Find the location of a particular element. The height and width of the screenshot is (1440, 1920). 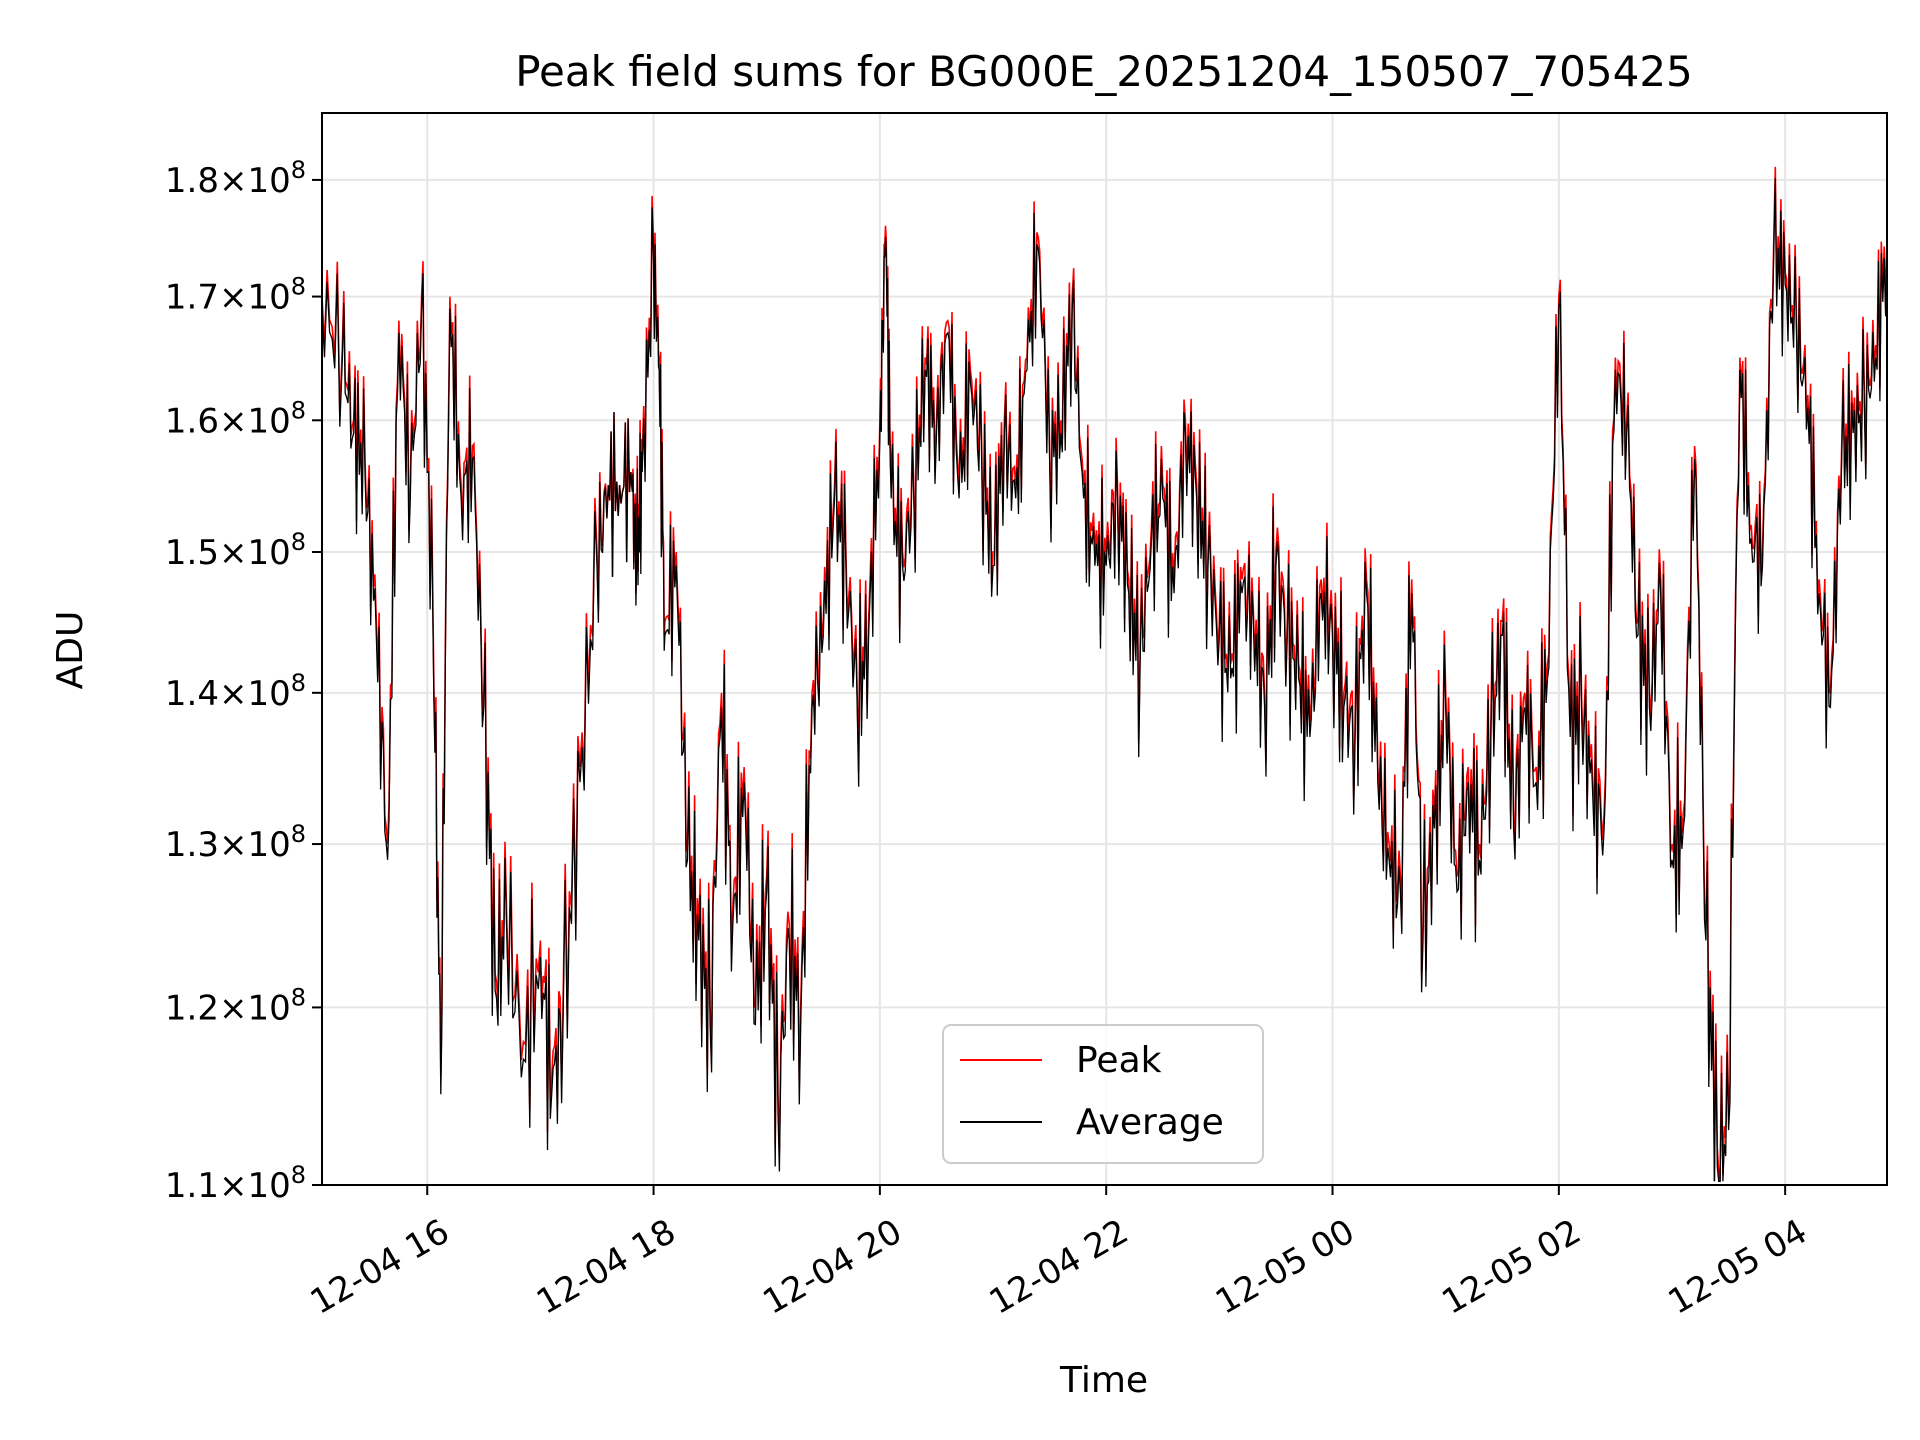

y-tick-label: 1.1×108 is located at coordinates (235, 1183).